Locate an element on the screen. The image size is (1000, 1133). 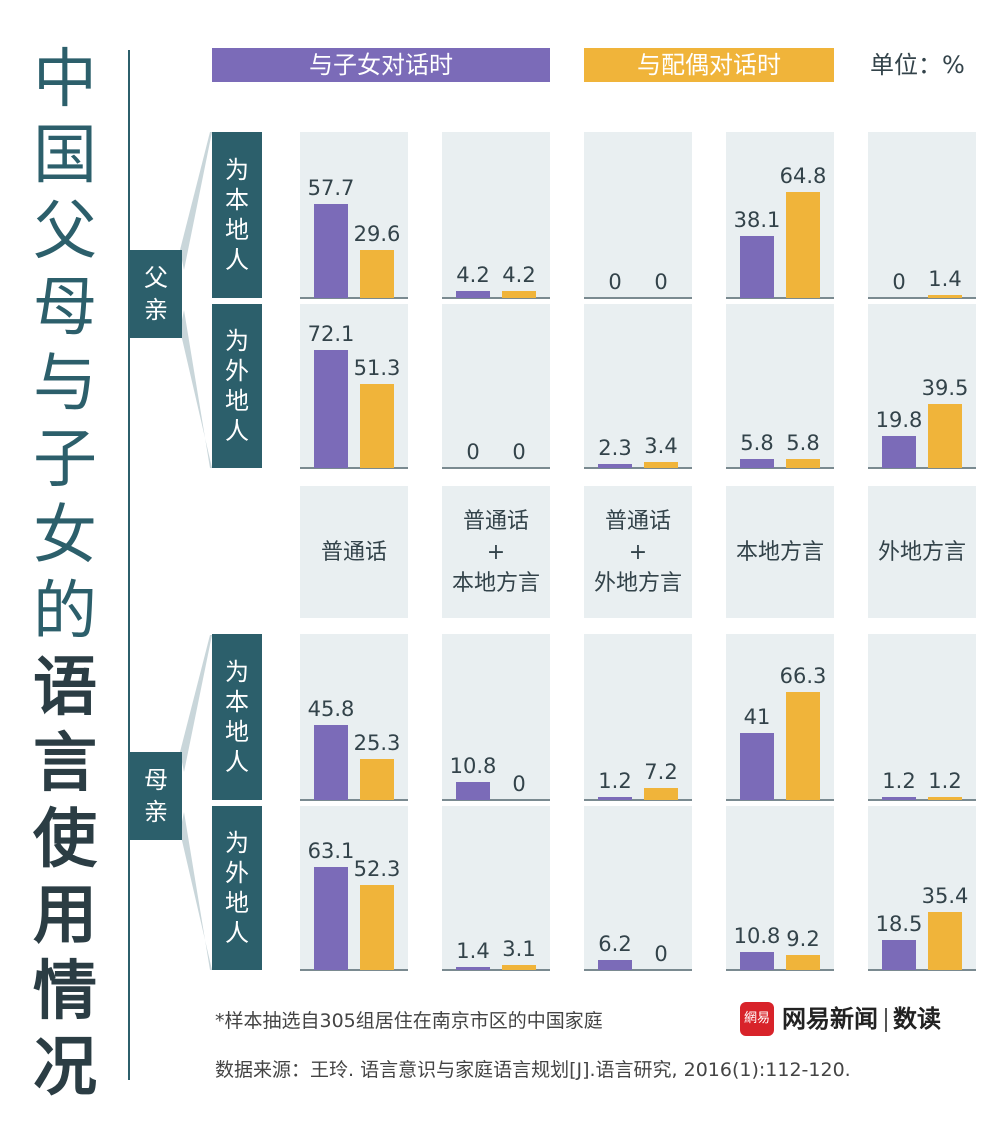
origin-char: 外 is located at coordinates (237, 371).